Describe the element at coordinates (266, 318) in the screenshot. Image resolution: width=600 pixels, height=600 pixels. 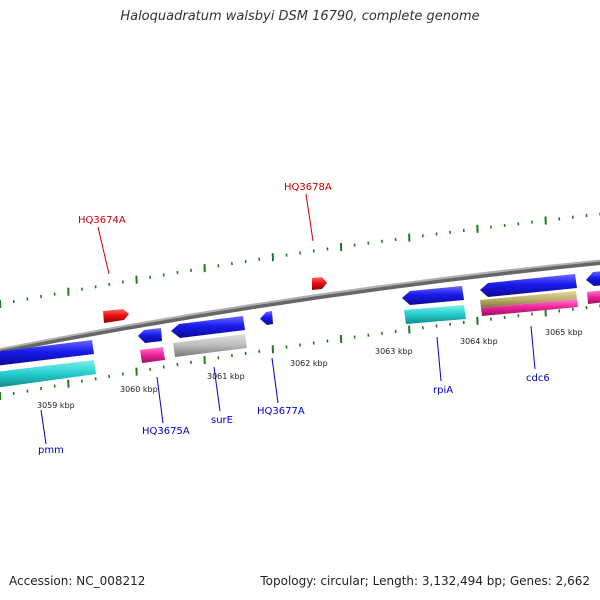
I see `gene-HQ3677A-arrow` at that location.